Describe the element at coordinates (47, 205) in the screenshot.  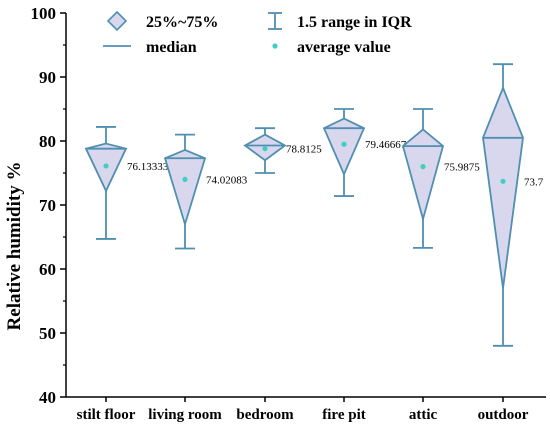
I see `y-tick-label: 70` at that location.